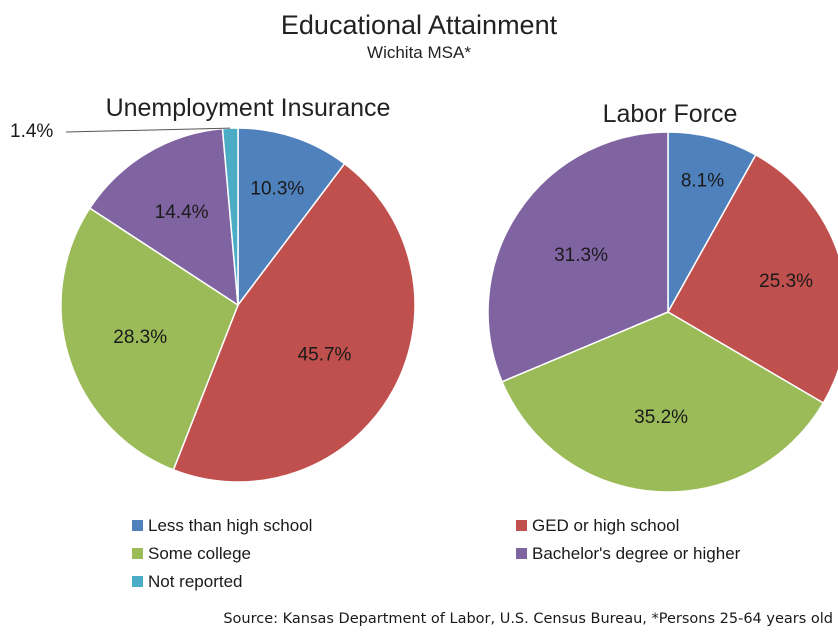 The height and width of the screenshot is (633, 838). What do you see at coordinates (148, 130) in the screenshot?
I see `leader-line` at bounding box center [148, 130].